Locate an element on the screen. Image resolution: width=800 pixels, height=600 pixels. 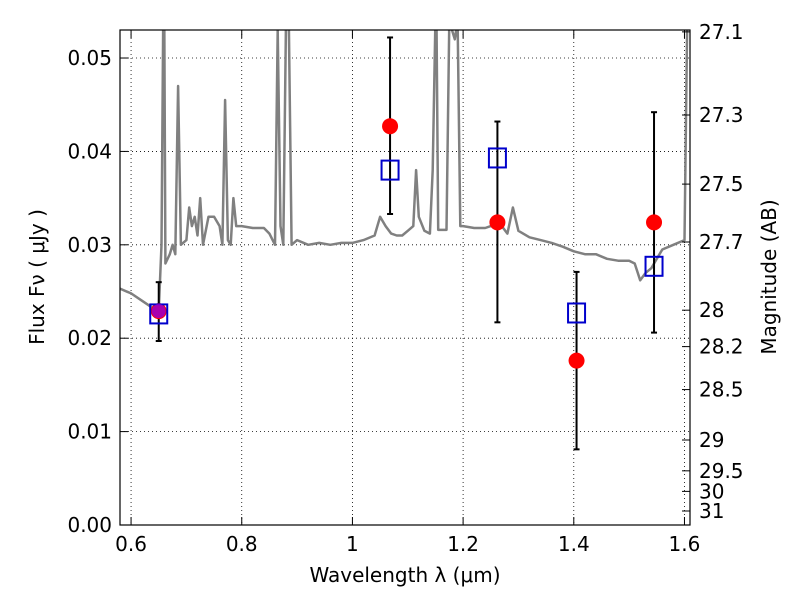
right-tick-label: 27.7 is located at coordinates (721, 242).